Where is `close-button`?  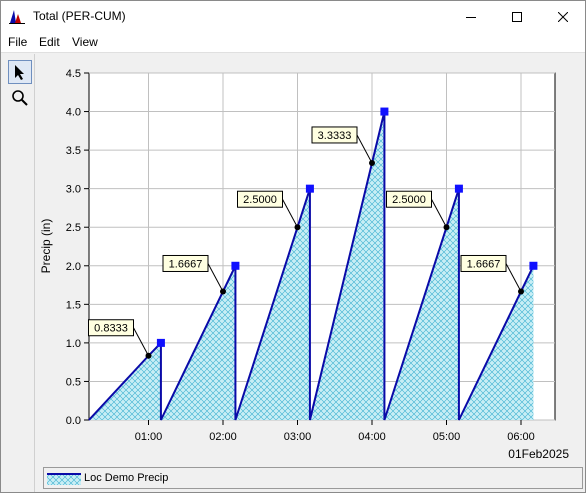
close-button is located at coordinates (563, 16).